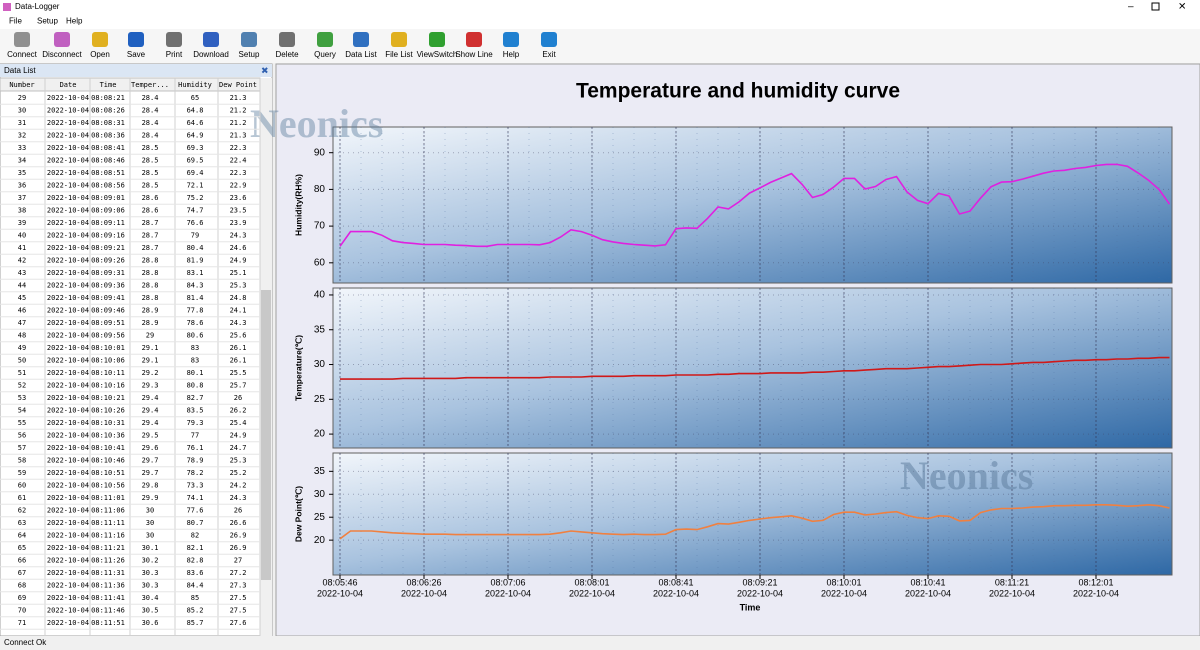 This screenshot has height=650, width=1200. Describe the element at coordinates (150, 423) in the screenshot. I see `table-cell: 29.4` at that location.